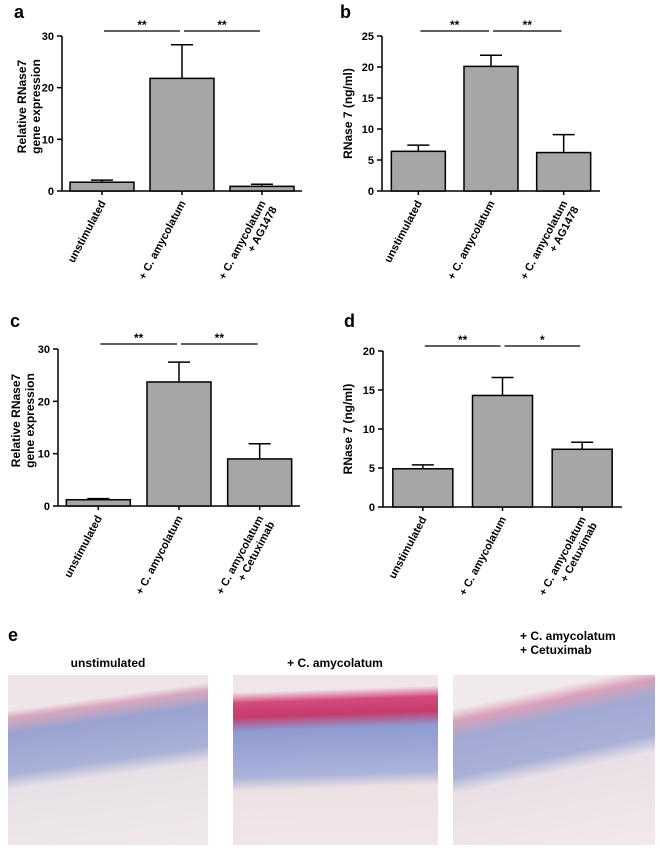  What do you see at coordinates (542, 340) in the screenshot?
I see `significance-label: *` at bounding box center [542, 340].